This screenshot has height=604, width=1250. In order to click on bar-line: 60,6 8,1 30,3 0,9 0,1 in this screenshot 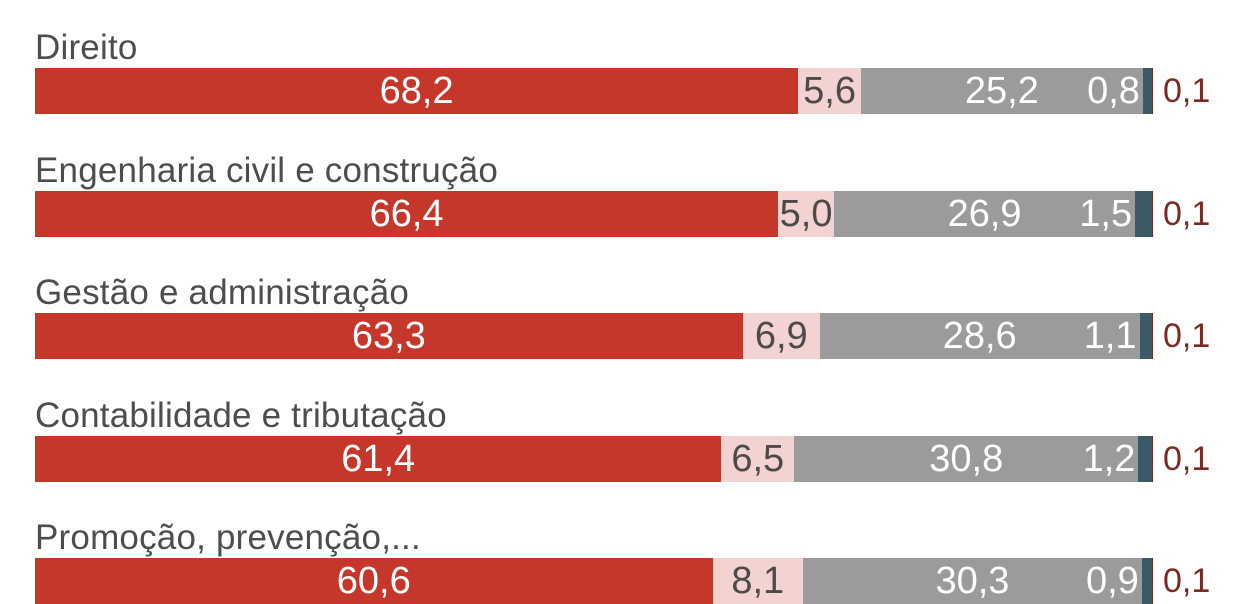, I will do `click(642, 581)`.